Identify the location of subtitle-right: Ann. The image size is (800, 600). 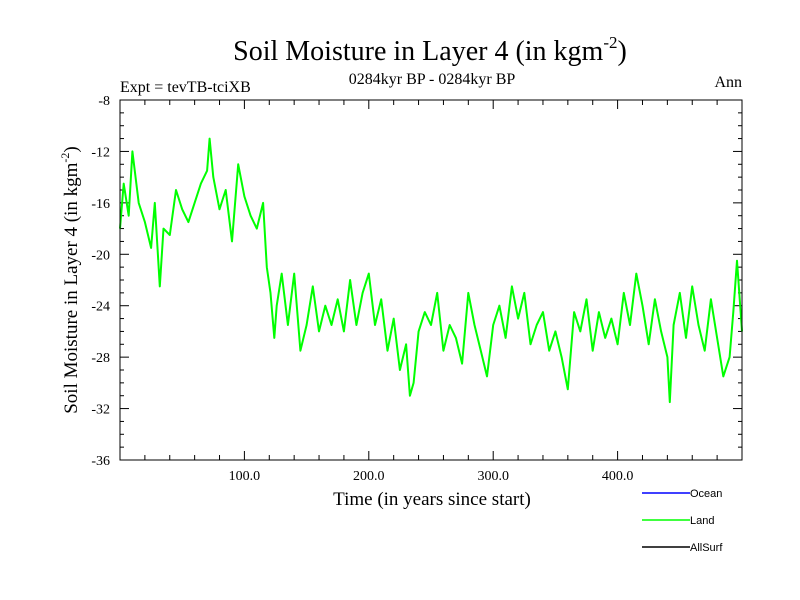
(728, 82).